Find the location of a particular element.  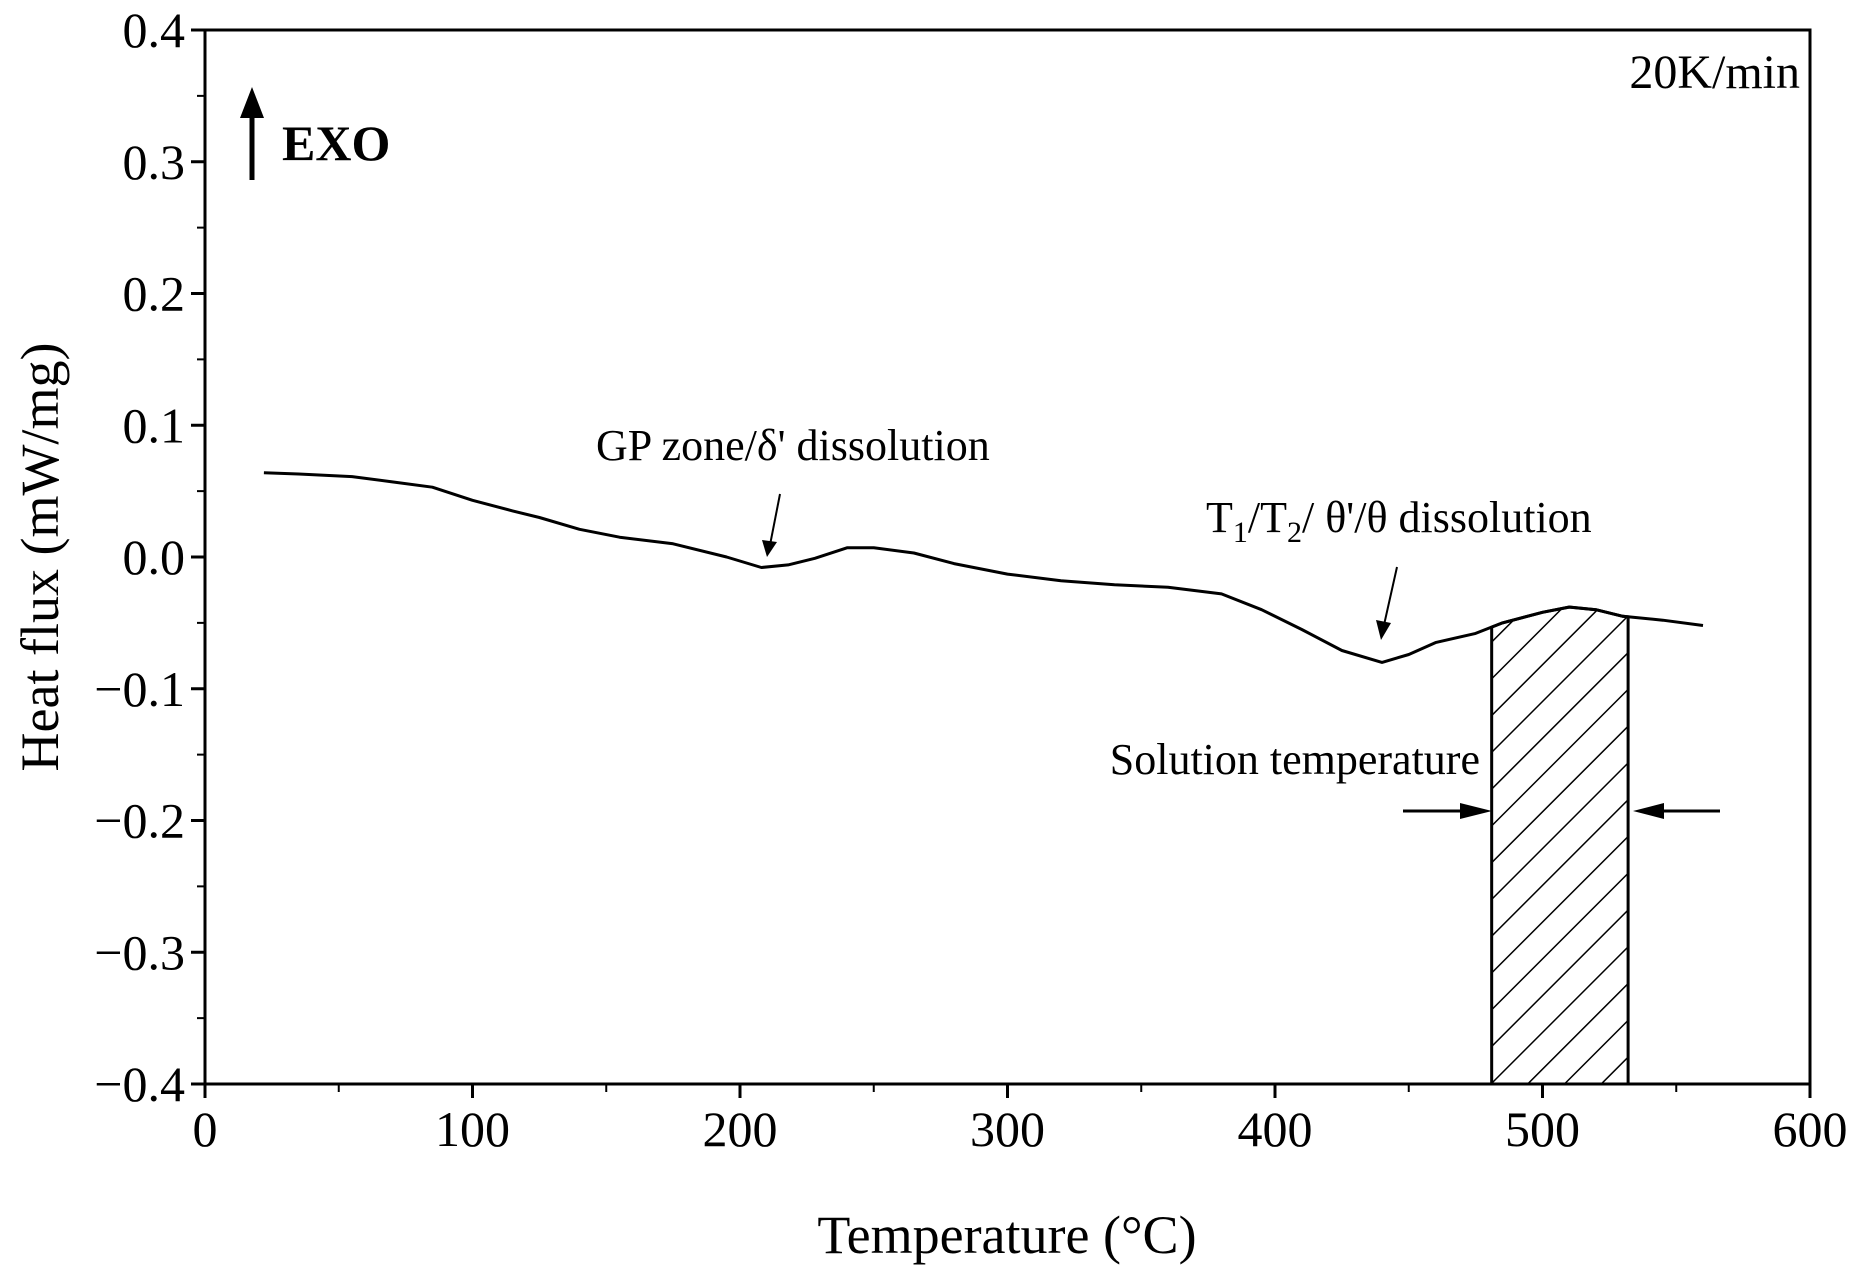

solution-left-arrowhead-icon is located at coordinates (1476, 811).